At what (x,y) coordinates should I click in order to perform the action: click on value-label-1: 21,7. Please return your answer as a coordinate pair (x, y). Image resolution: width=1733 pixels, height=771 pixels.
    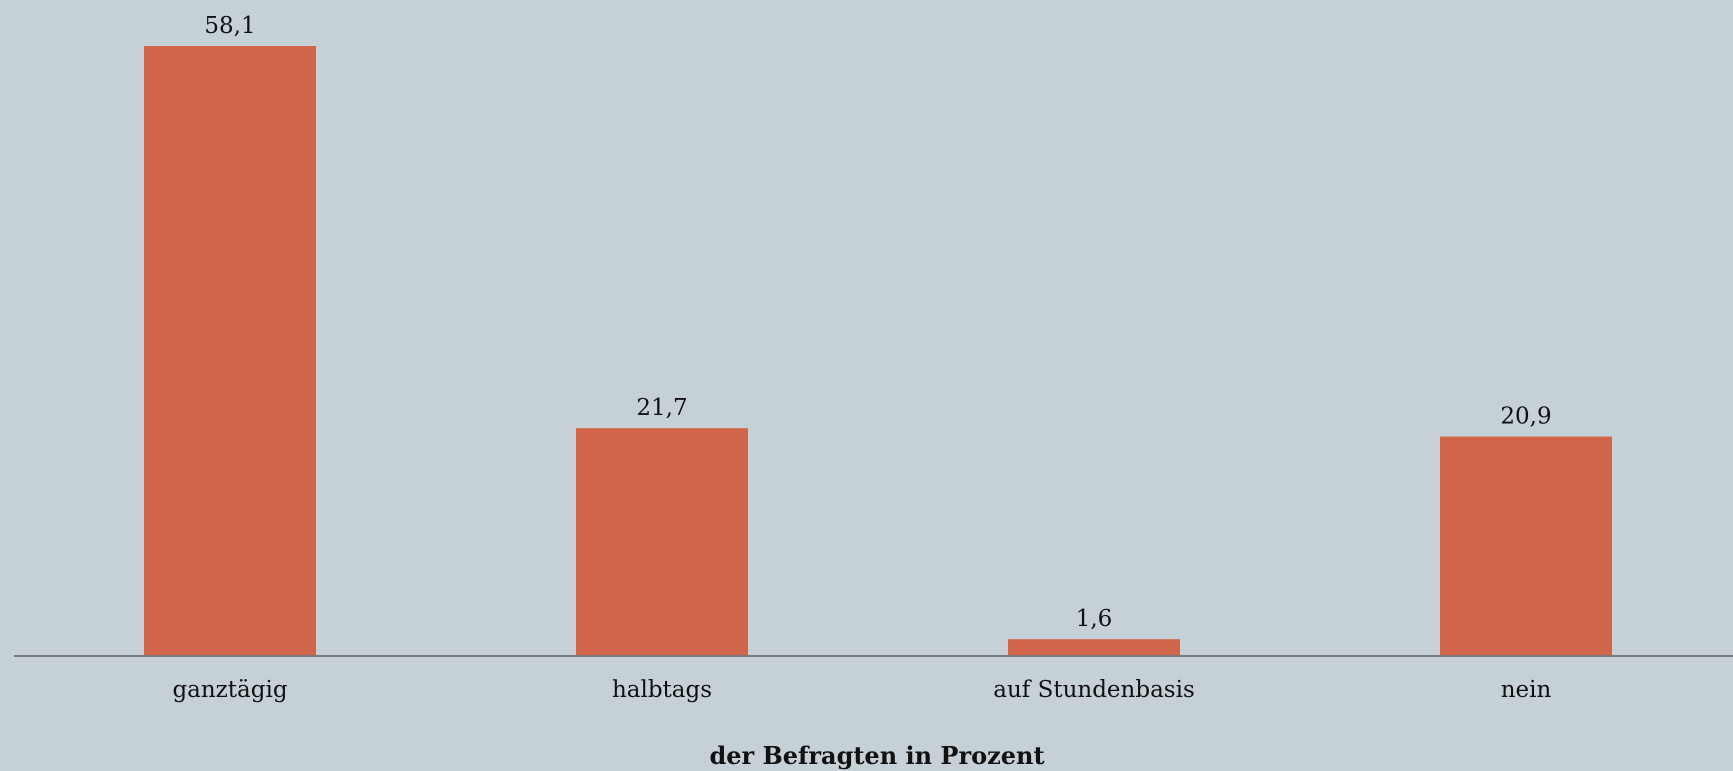
    Looking at the image, I should click on (661, 408).